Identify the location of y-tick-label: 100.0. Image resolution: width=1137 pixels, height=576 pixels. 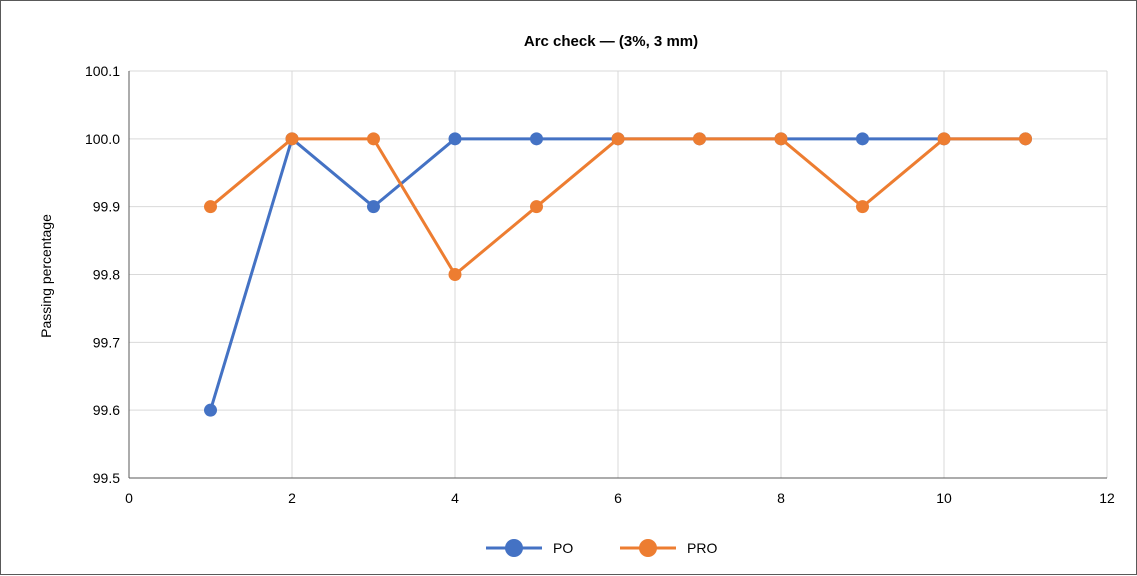
(102, 139).